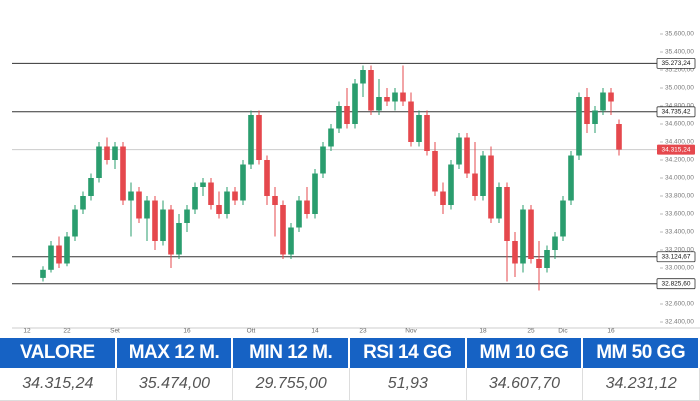 The image size is (700, 401). I want to click on table-cell: 34.231,12, so click(641, 384).